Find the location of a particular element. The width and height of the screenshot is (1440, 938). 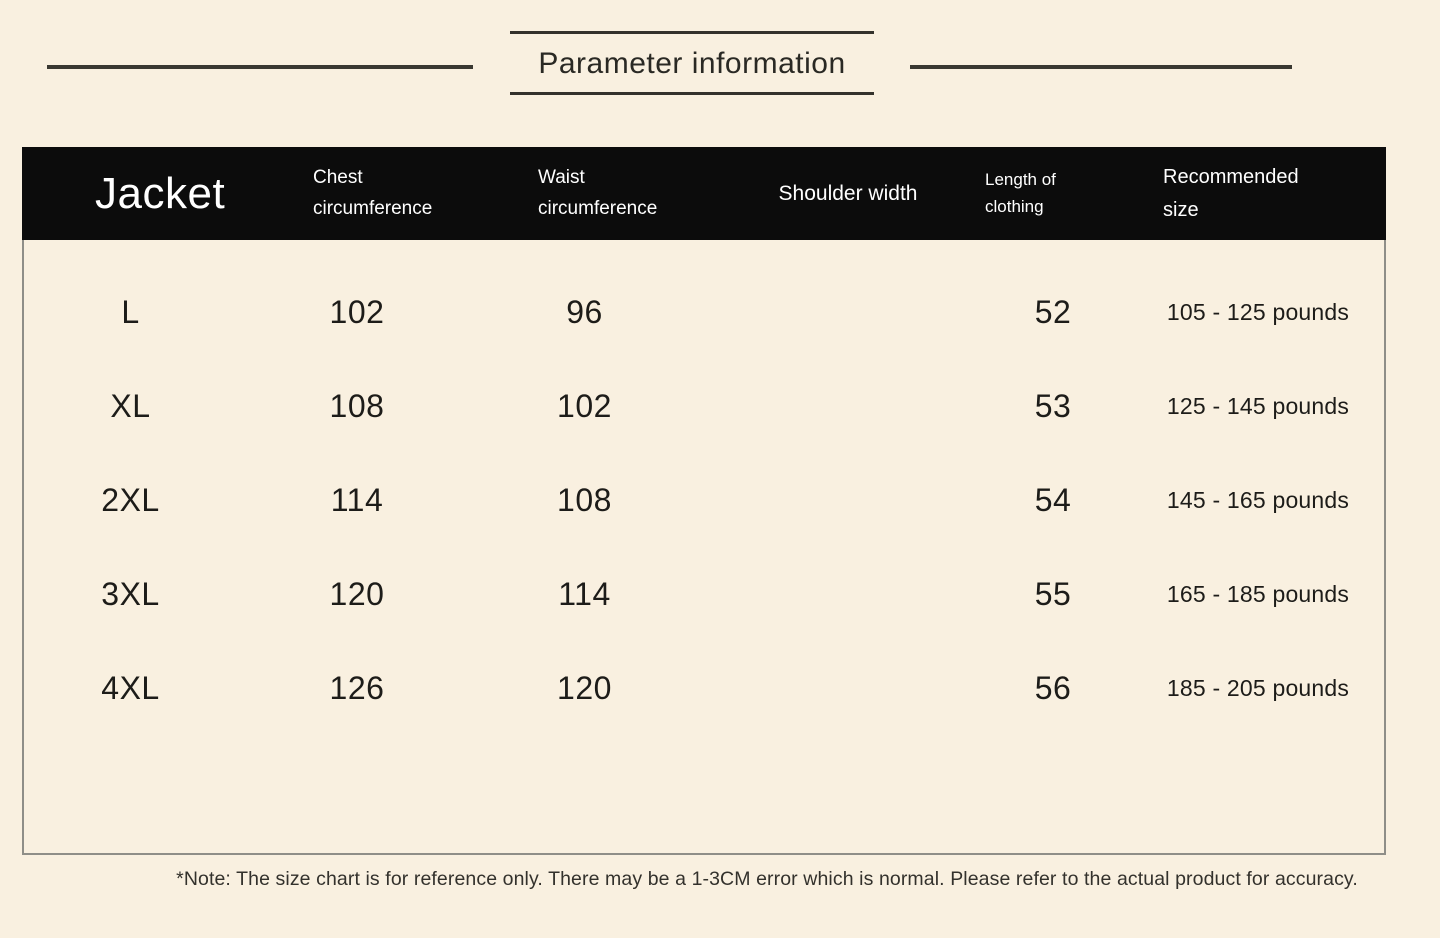

title-bottom-rule is located at coordinates (692, 93).